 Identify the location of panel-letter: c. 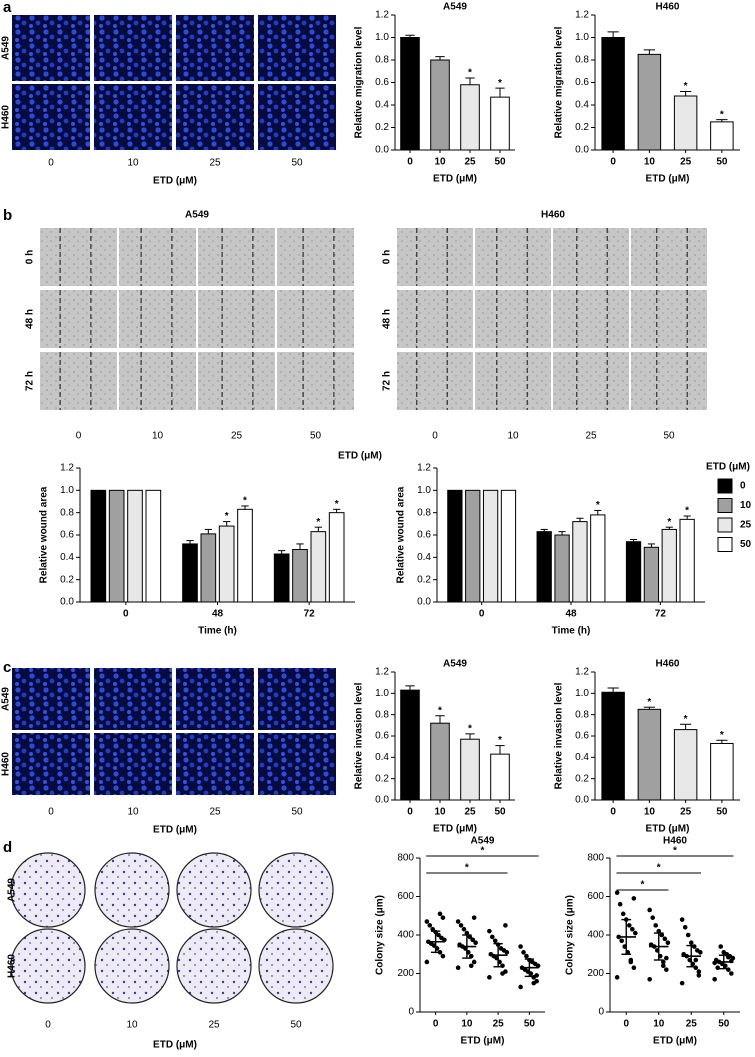
(7, 667).